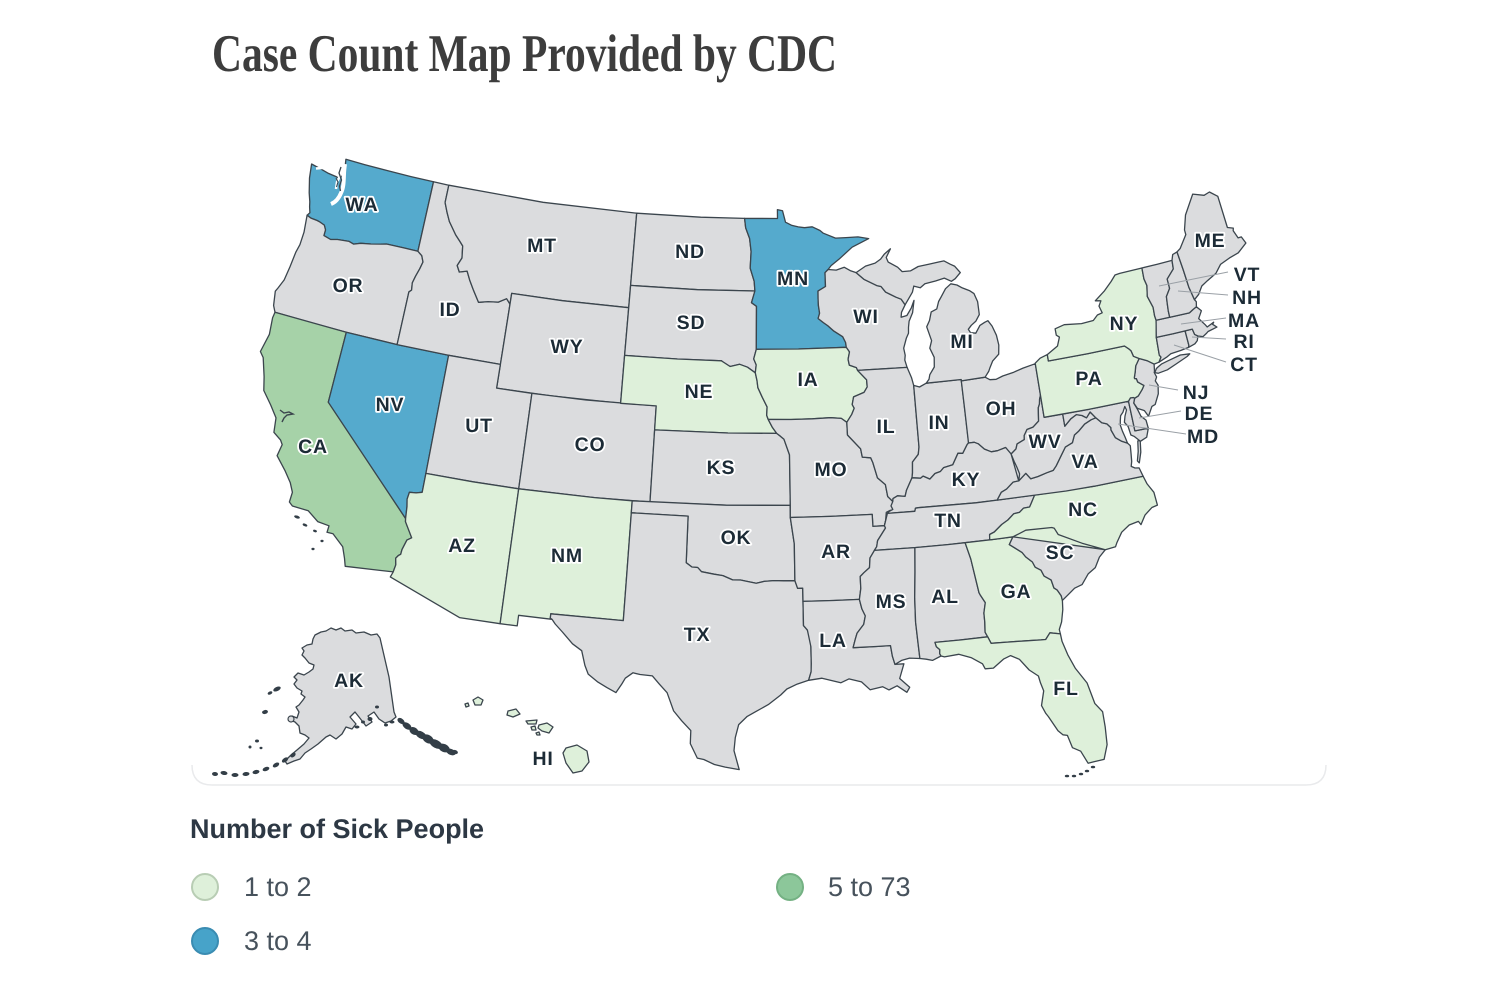  What do you see at coordinates (721, 468) in the screenshot?
I see `svg-text: KS` at bounding box center [721, 468].